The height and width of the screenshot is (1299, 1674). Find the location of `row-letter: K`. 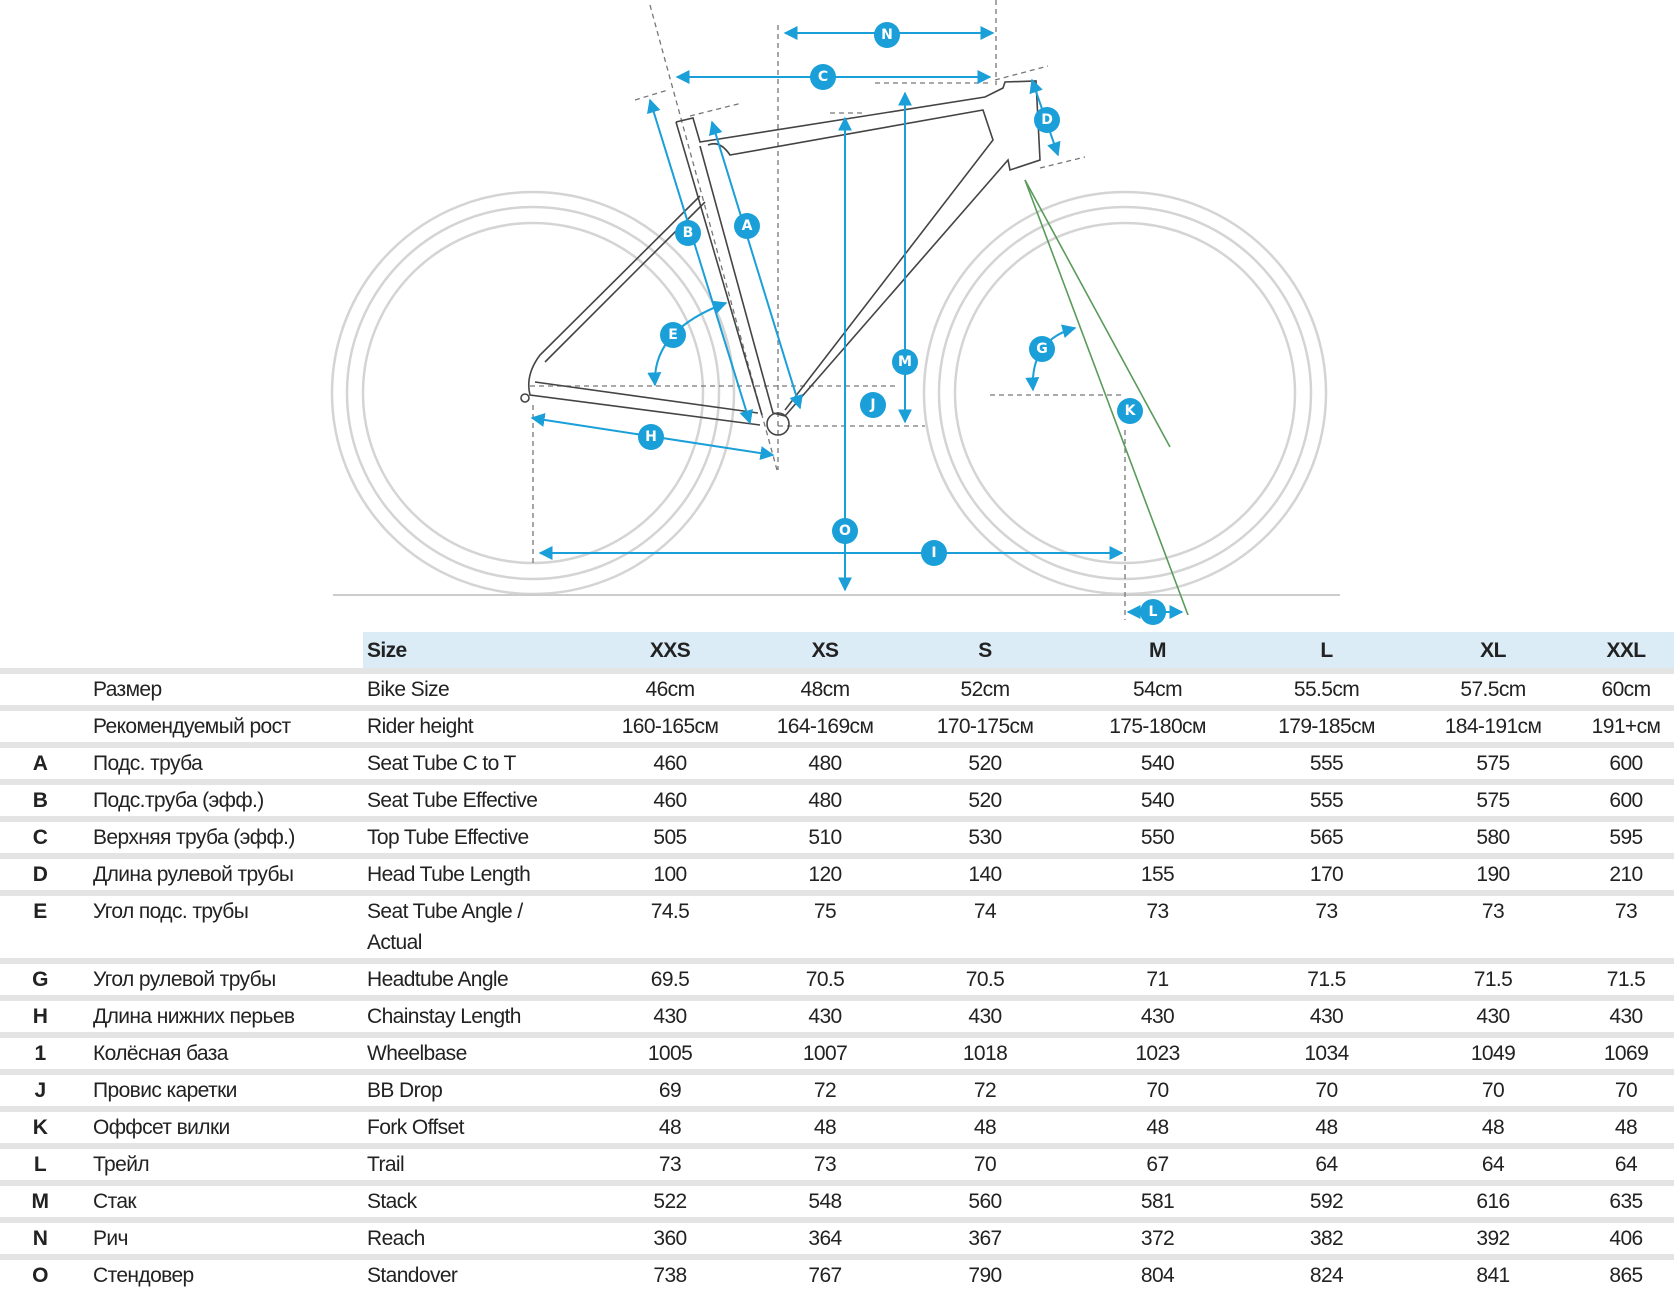

row-letter: K is located at coordinates (40, 1126).